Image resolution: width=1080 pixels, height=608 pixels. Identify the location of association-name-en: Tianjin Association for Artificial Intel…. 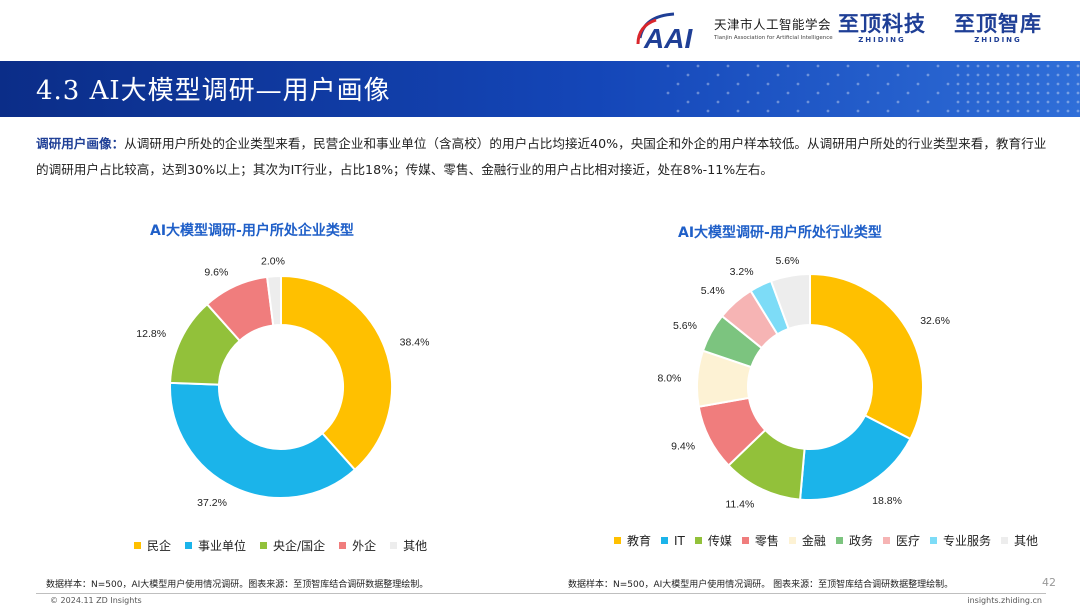
(773, 38).